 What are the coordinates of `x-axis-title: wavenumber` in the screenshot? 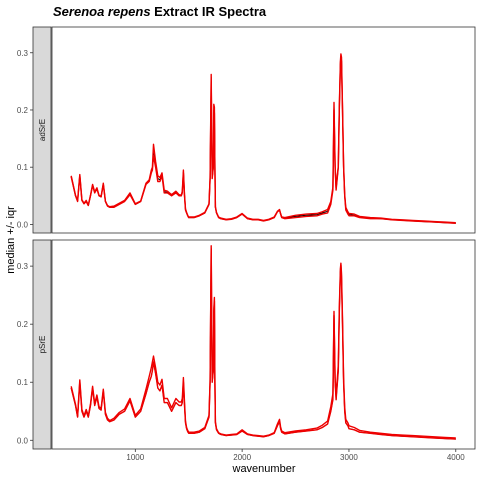 It's located at (264, 469).